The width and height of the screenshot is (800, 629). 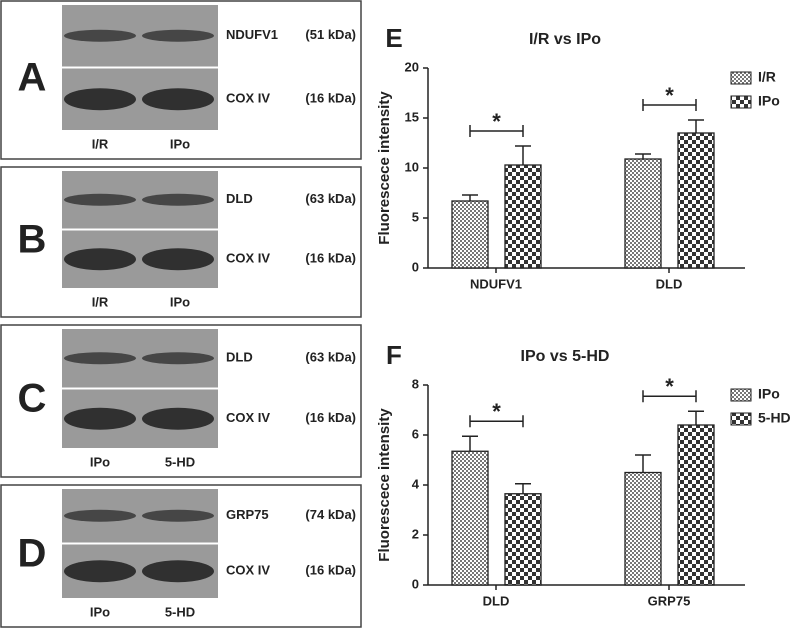 I want to click on x-tick-label: NDUFV1, so click(x=496, y=283).